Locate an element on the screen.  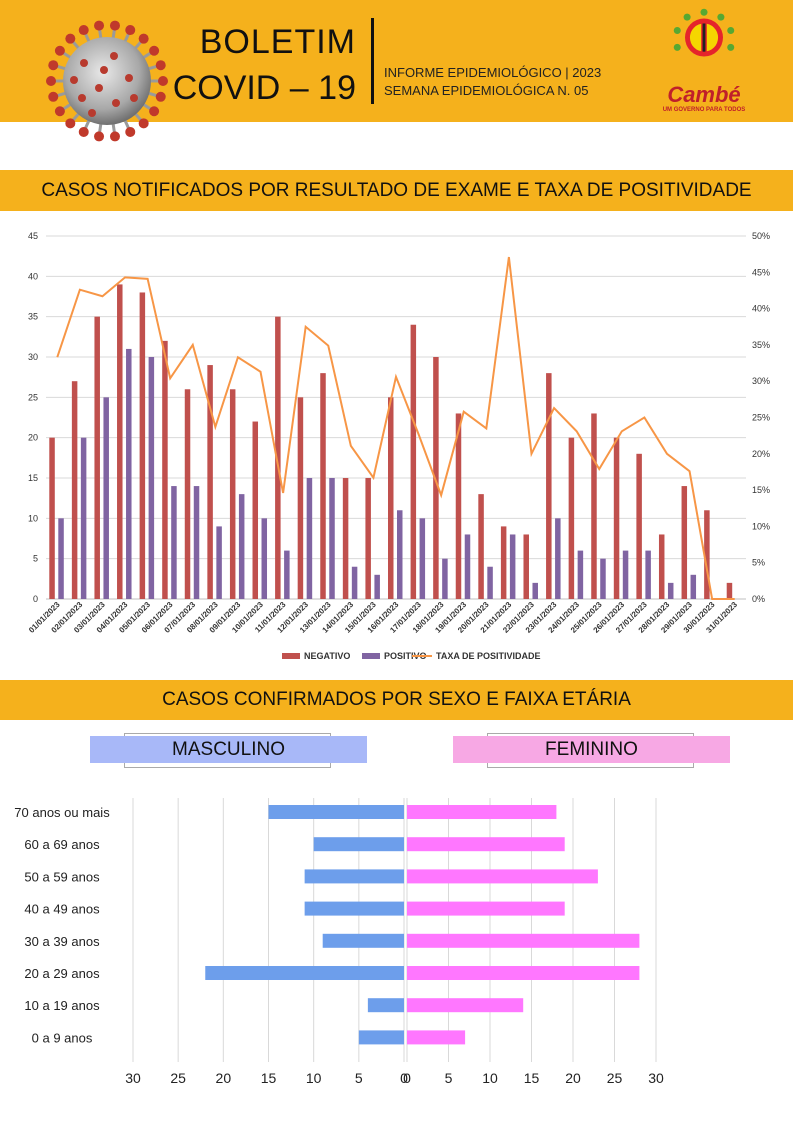
report-info: INFORME EPIDEMIOLÓGICO | 2023 is located at coordinates (493, 72).